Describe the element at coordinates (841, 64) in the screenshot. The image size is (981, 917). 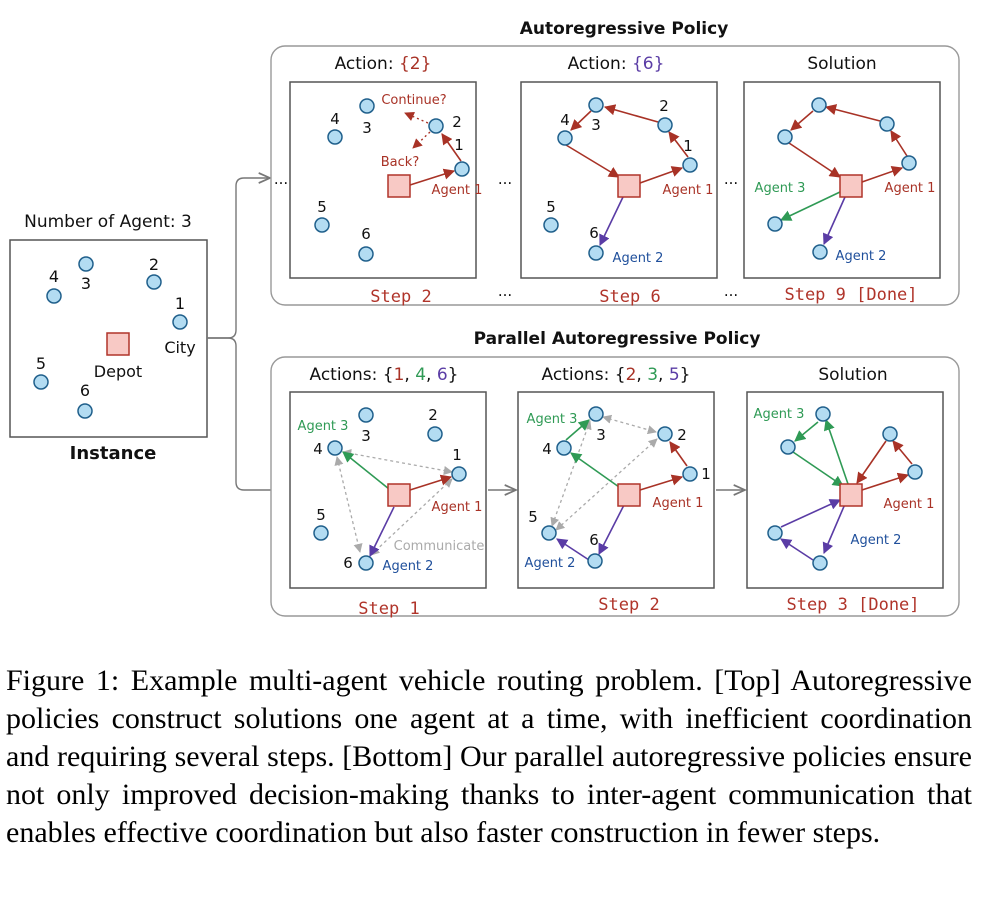
I see `top-panel-3-header: Solution` at that location.